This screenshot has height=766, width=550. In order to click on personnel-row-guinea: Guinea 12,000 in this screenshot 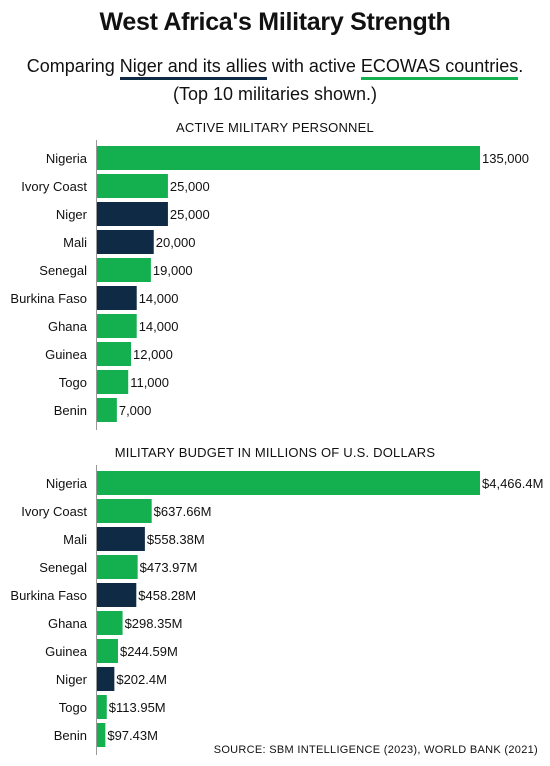, I will do `click(109, 354)`.